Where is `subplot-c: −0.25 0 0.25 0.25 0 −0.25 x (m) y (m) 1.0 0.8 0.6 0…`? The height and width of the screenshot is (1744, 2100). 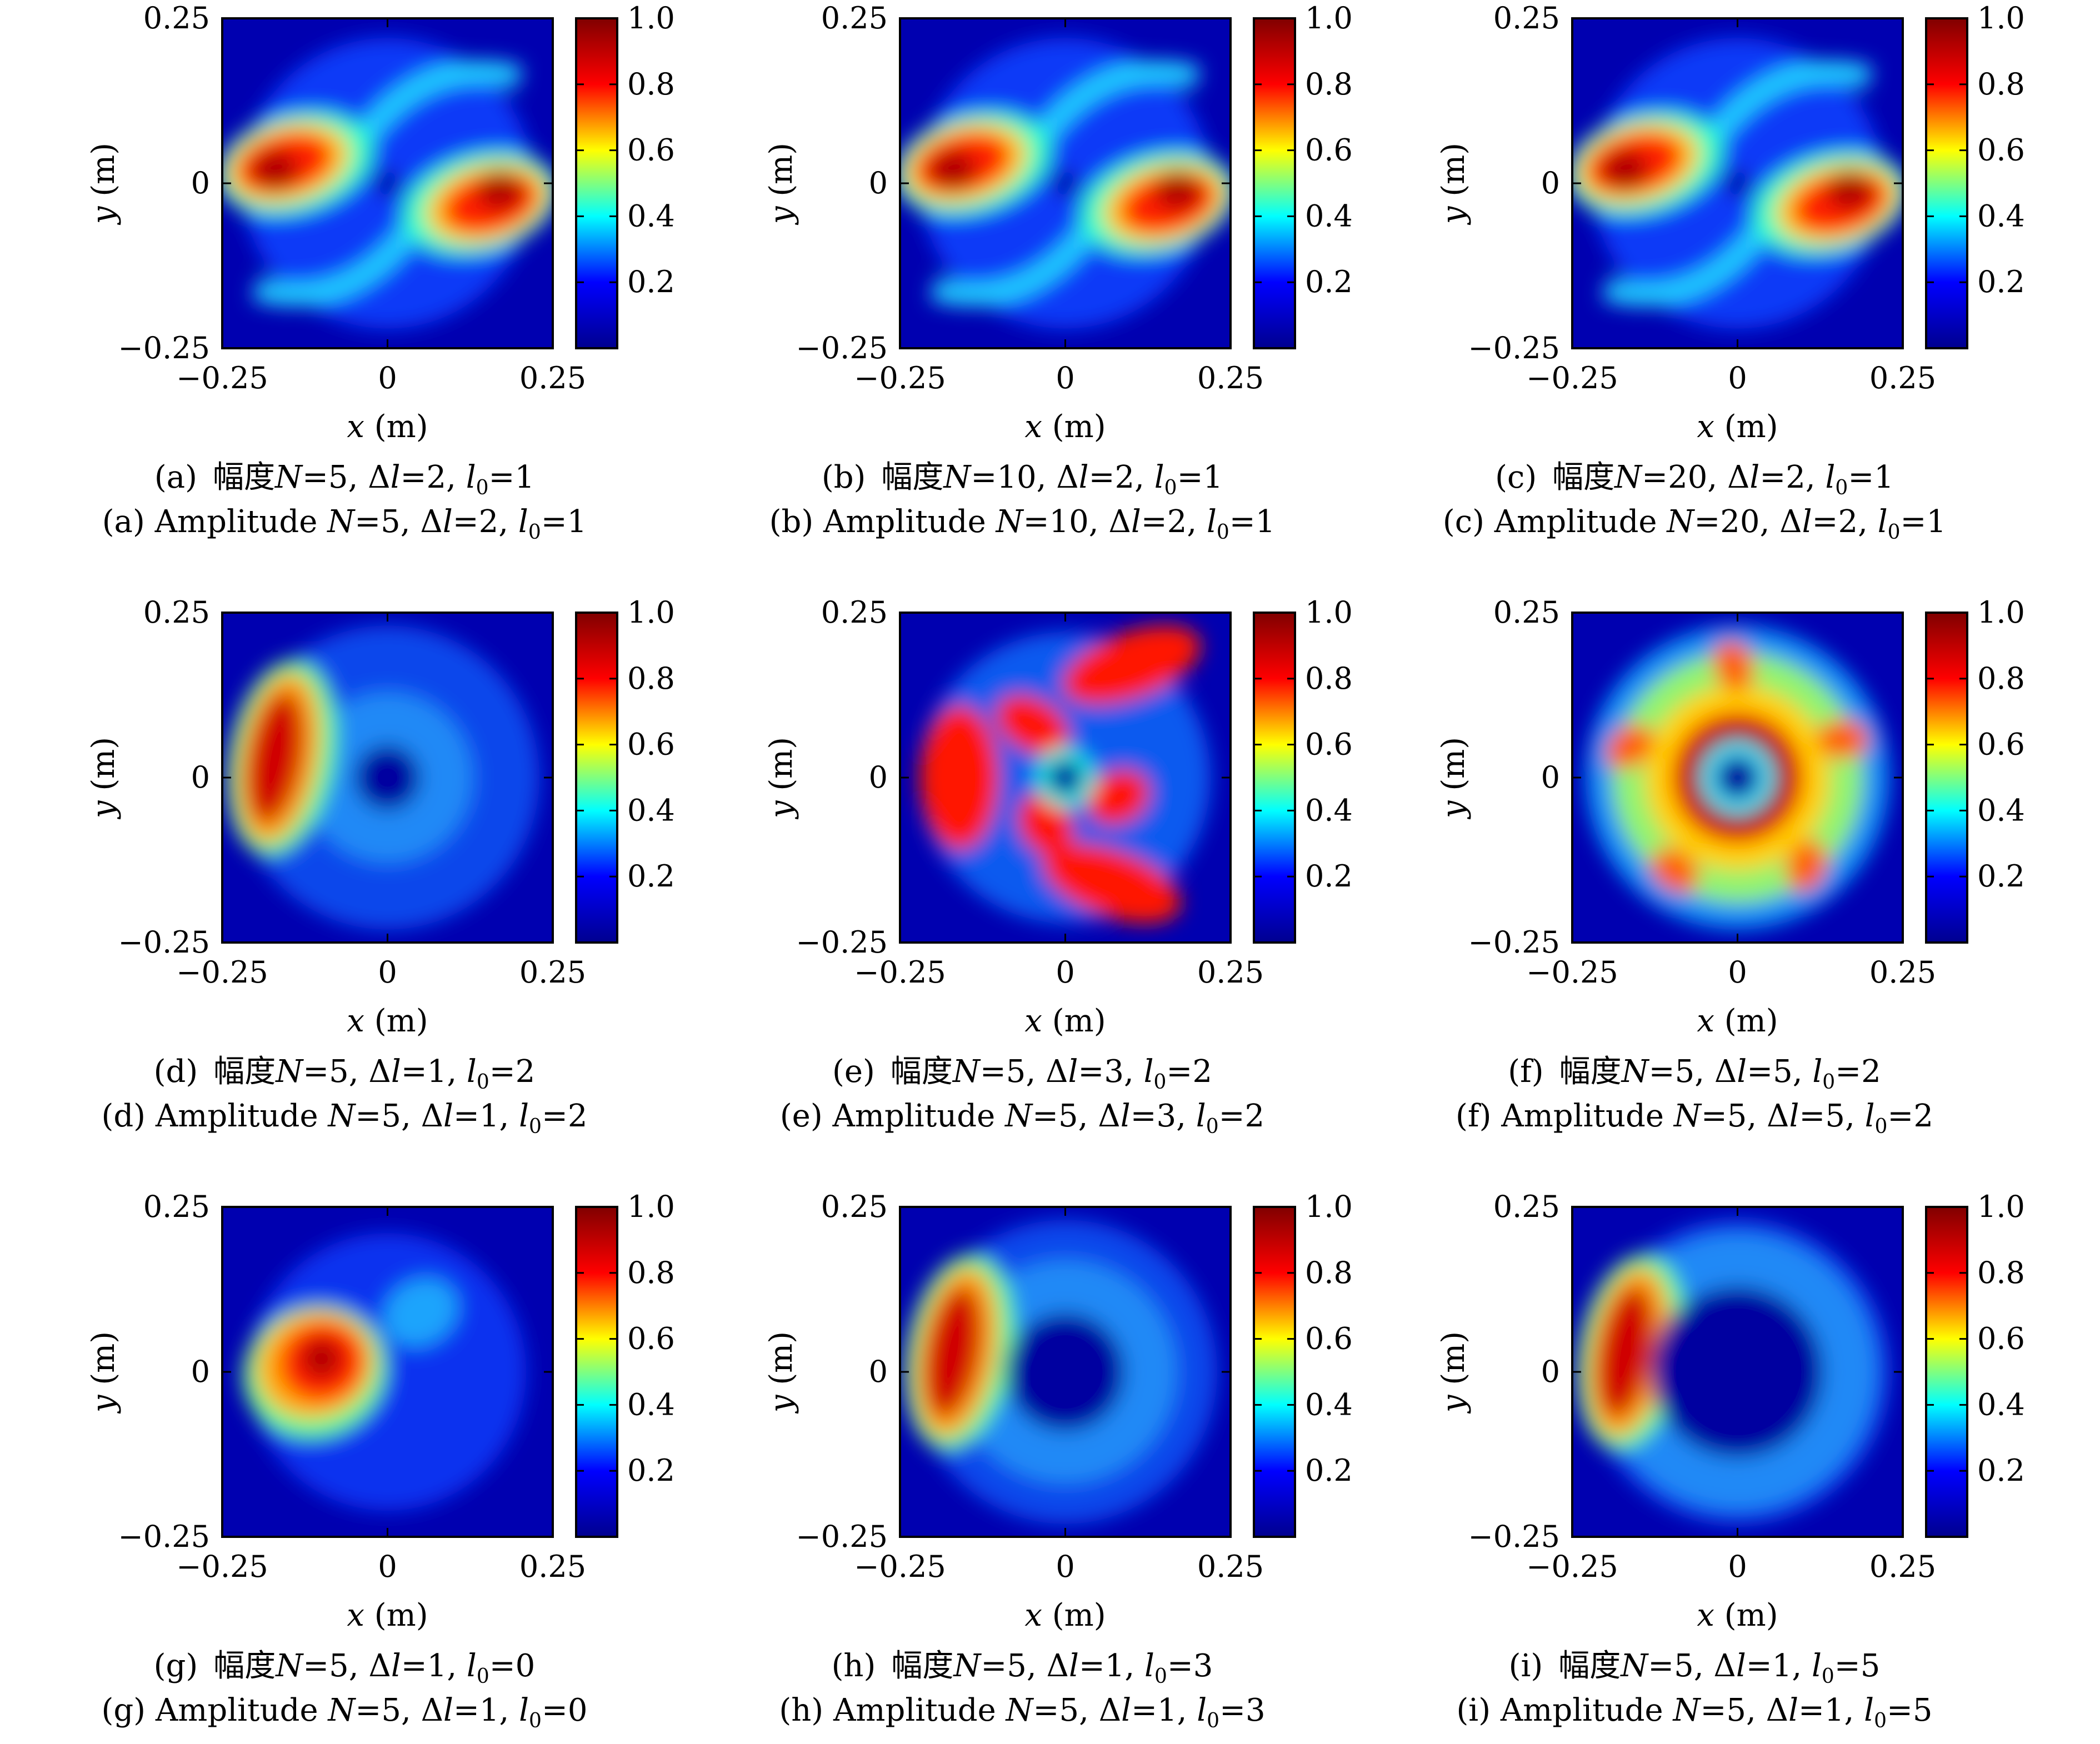 subplot-c: −0.25 0 0.25 0.25 0 −0.25 x (m) y (m) 1.0 0.8 0.6 0… is located at coordinates (1687, 277).